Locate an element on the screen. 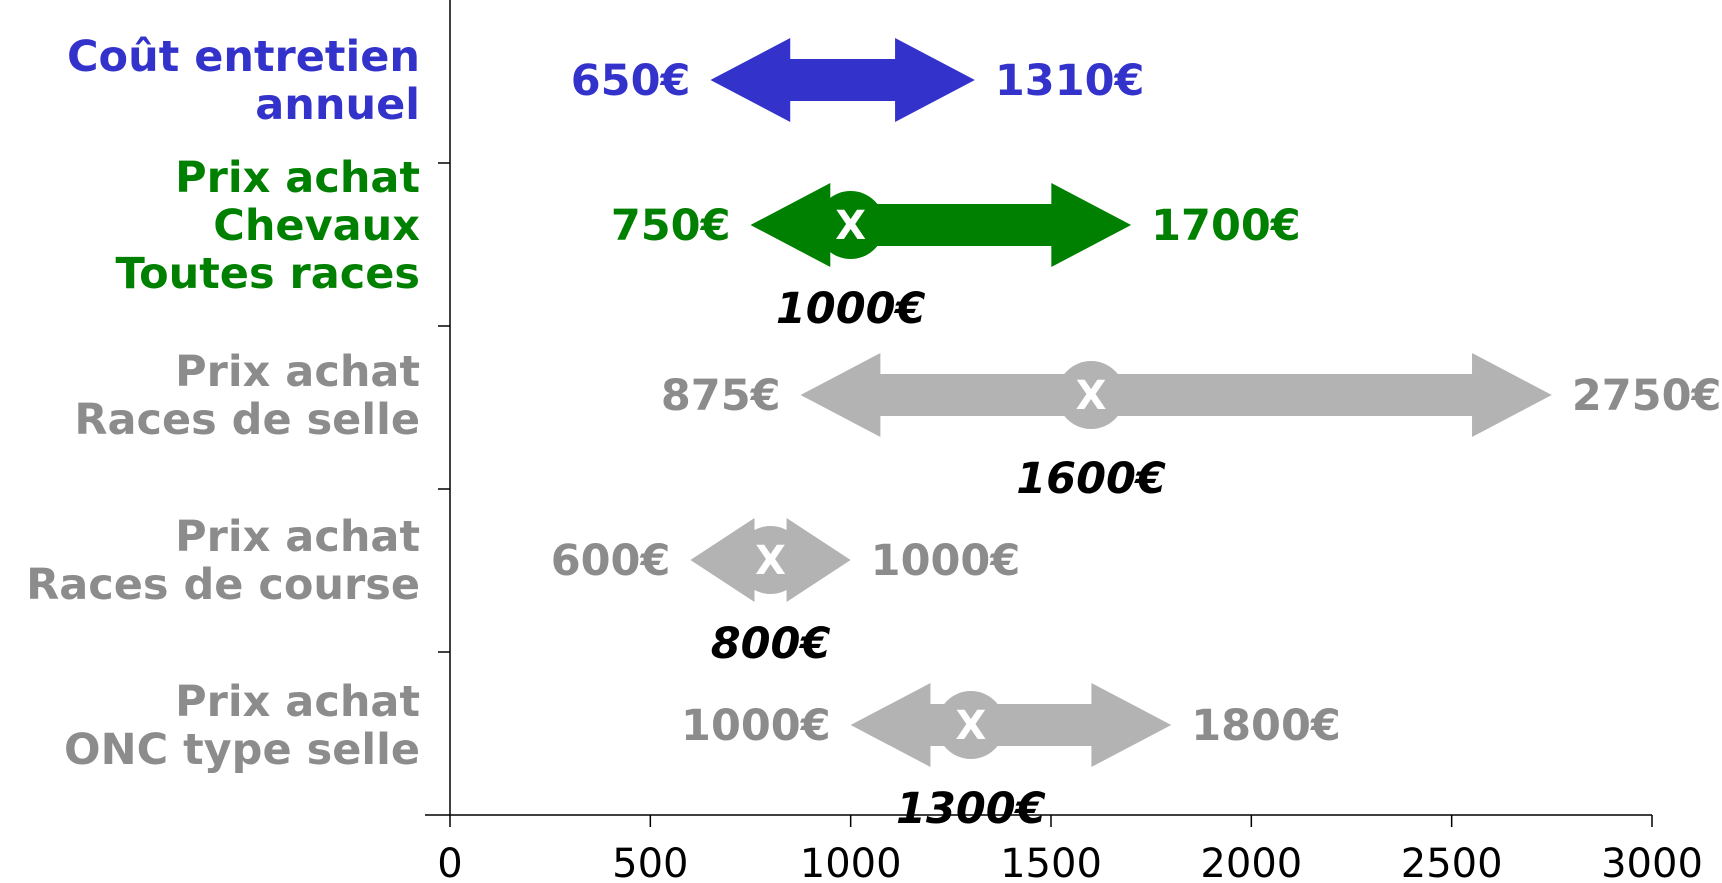  category-label: ONC type selle is located at coordinates (242, 750).